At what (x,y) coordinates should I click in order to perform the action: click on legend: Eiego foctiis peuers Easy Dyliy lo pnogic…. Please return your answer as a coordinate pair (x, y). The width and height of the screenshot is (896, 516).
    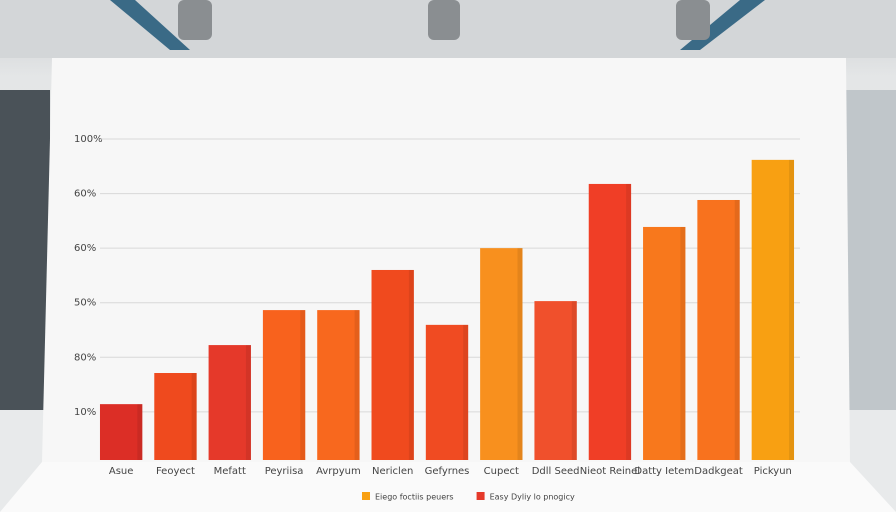
    Looking at the image, I should click on (468, 497).